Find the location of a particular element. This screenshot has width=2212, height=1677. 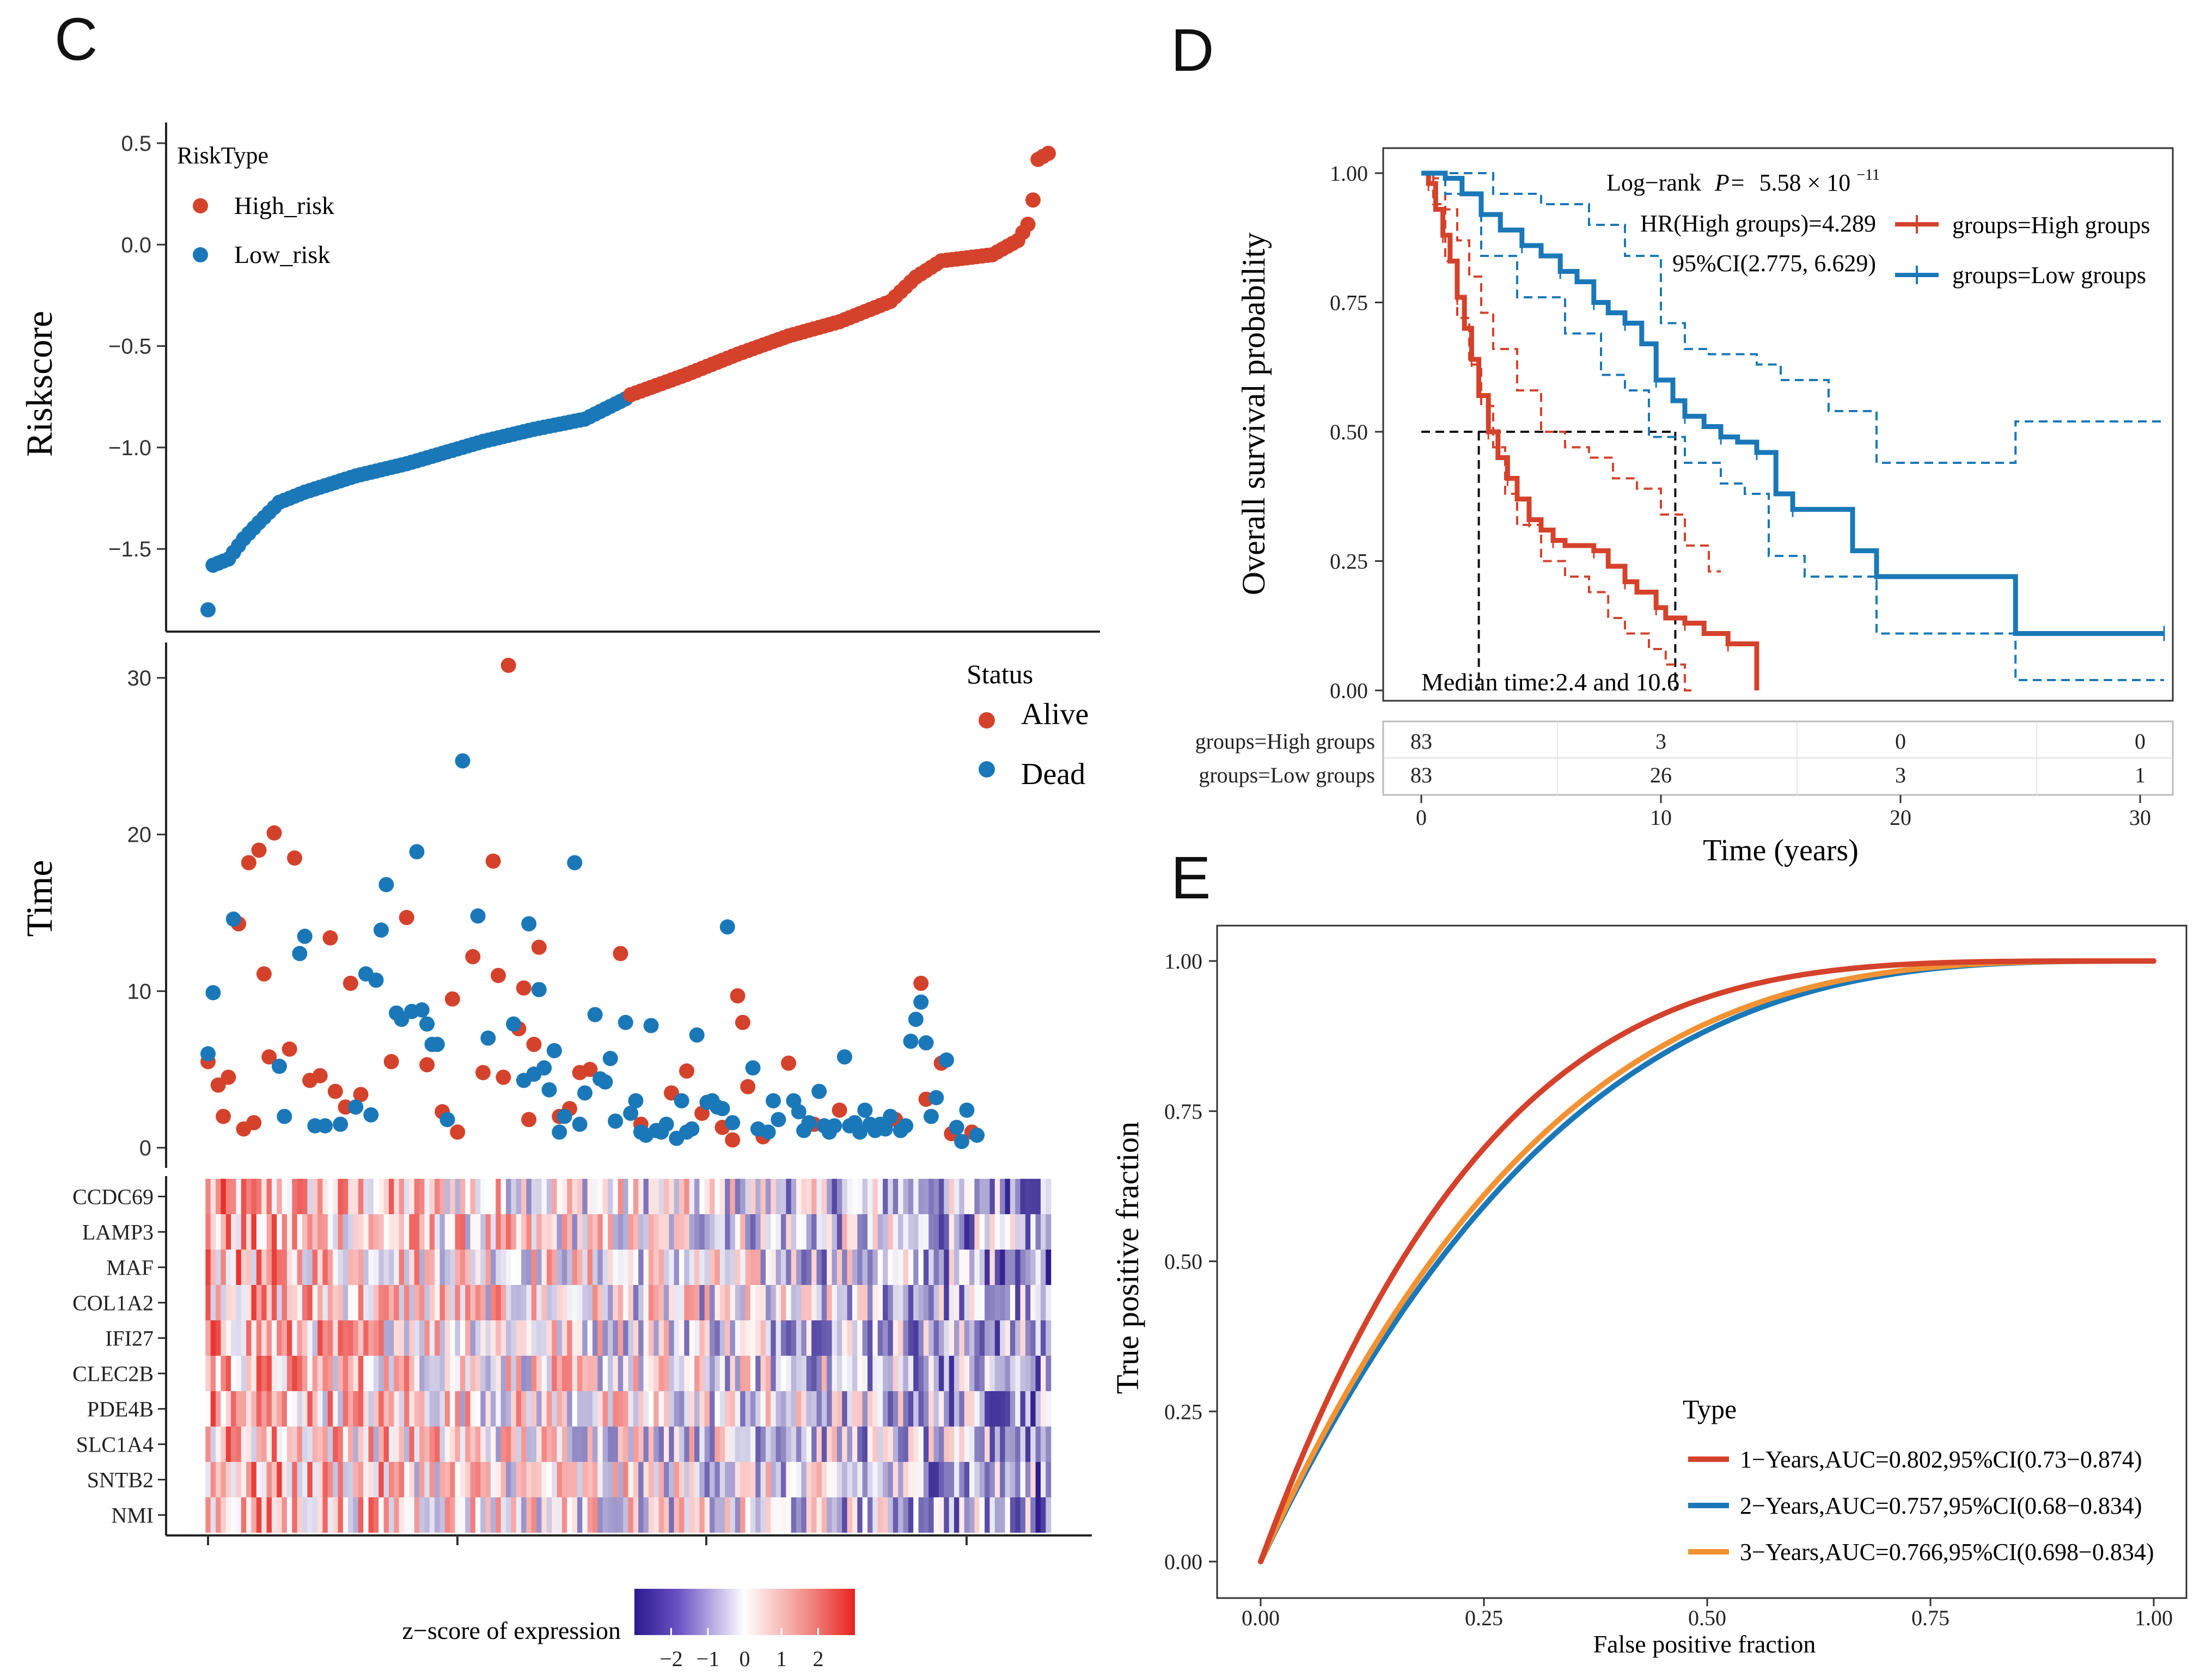

km-logrank-value: 5.58 × 10 is located at coordinates (1804, 182).